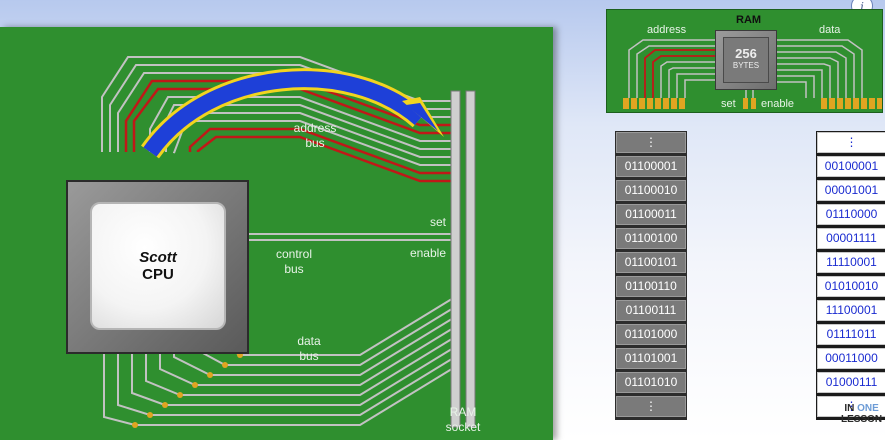 This screenshot has width=885, height=440. I want to click on ram-enable-label: enable, so click(778, 104).